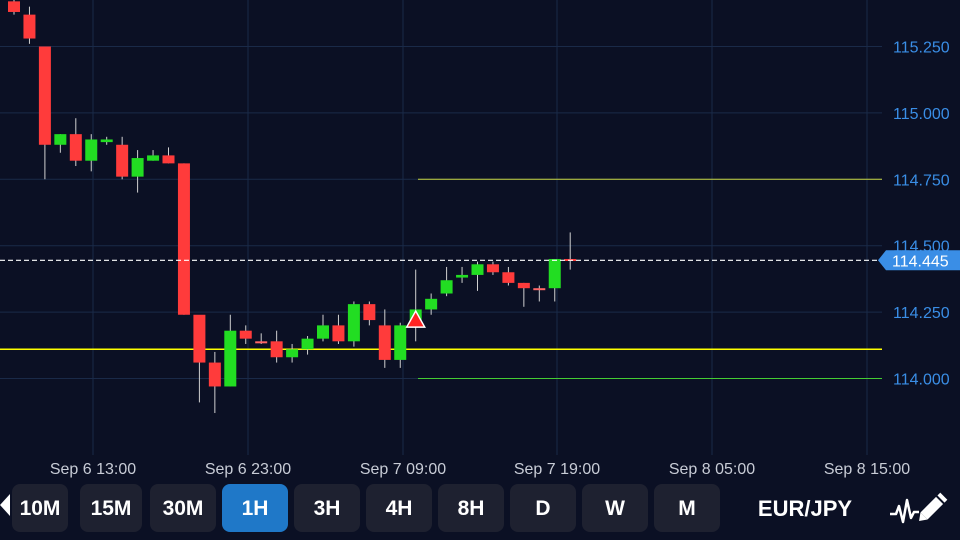 Image resolution: width=960 pixels, height=540 pixels. Describe the element at coordinates (248, 469) in the screenshot. I see `x-axis-label: Sep 6 23:00` at that location.